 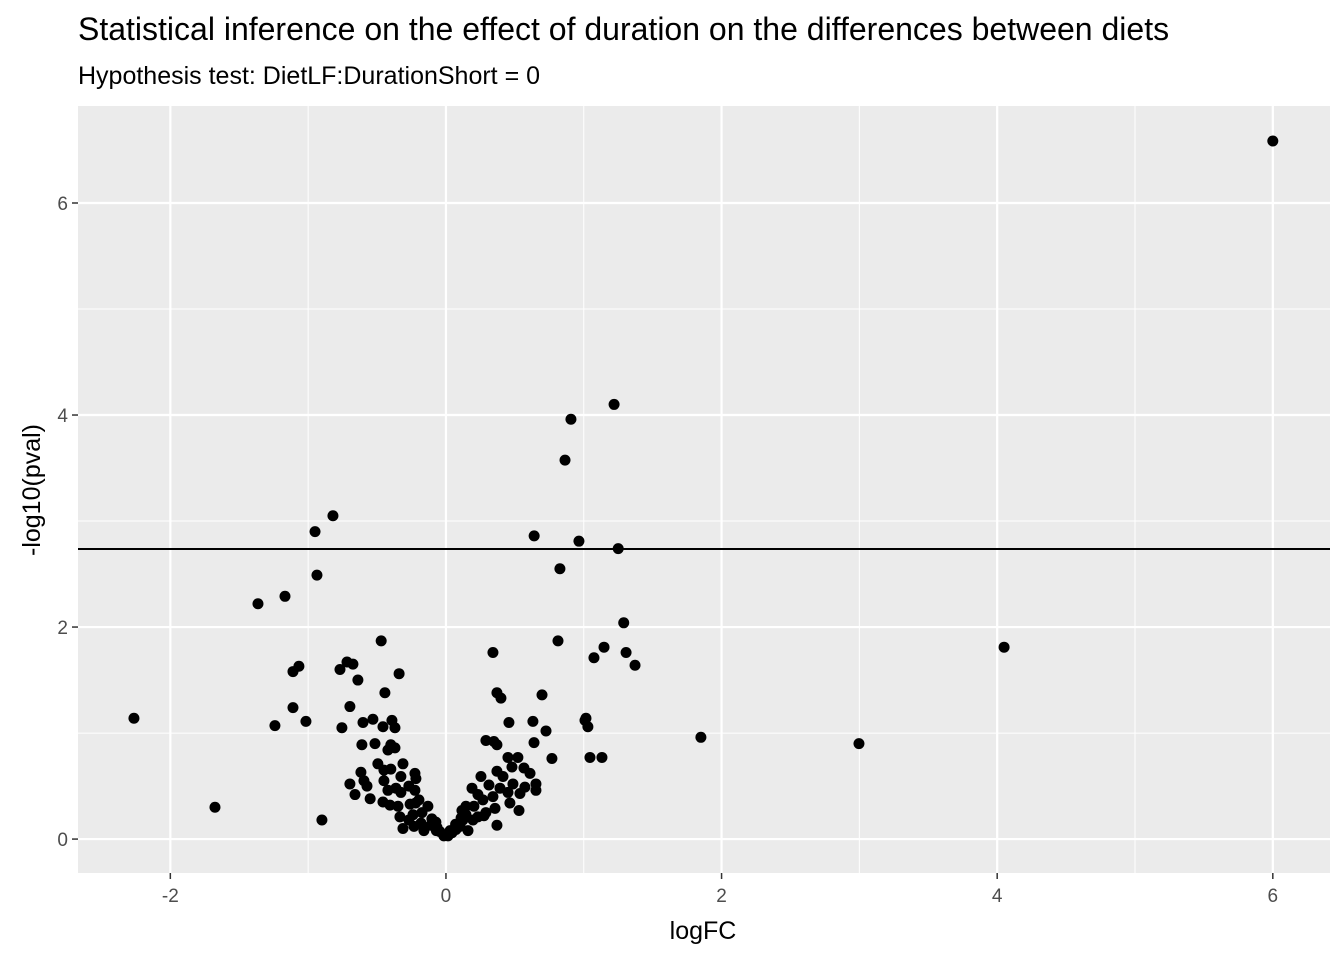 What do you see at coordinates (703, 931) in the screenshot?
I see `x-axis-title: logFC` at bounding box center [703, 931].